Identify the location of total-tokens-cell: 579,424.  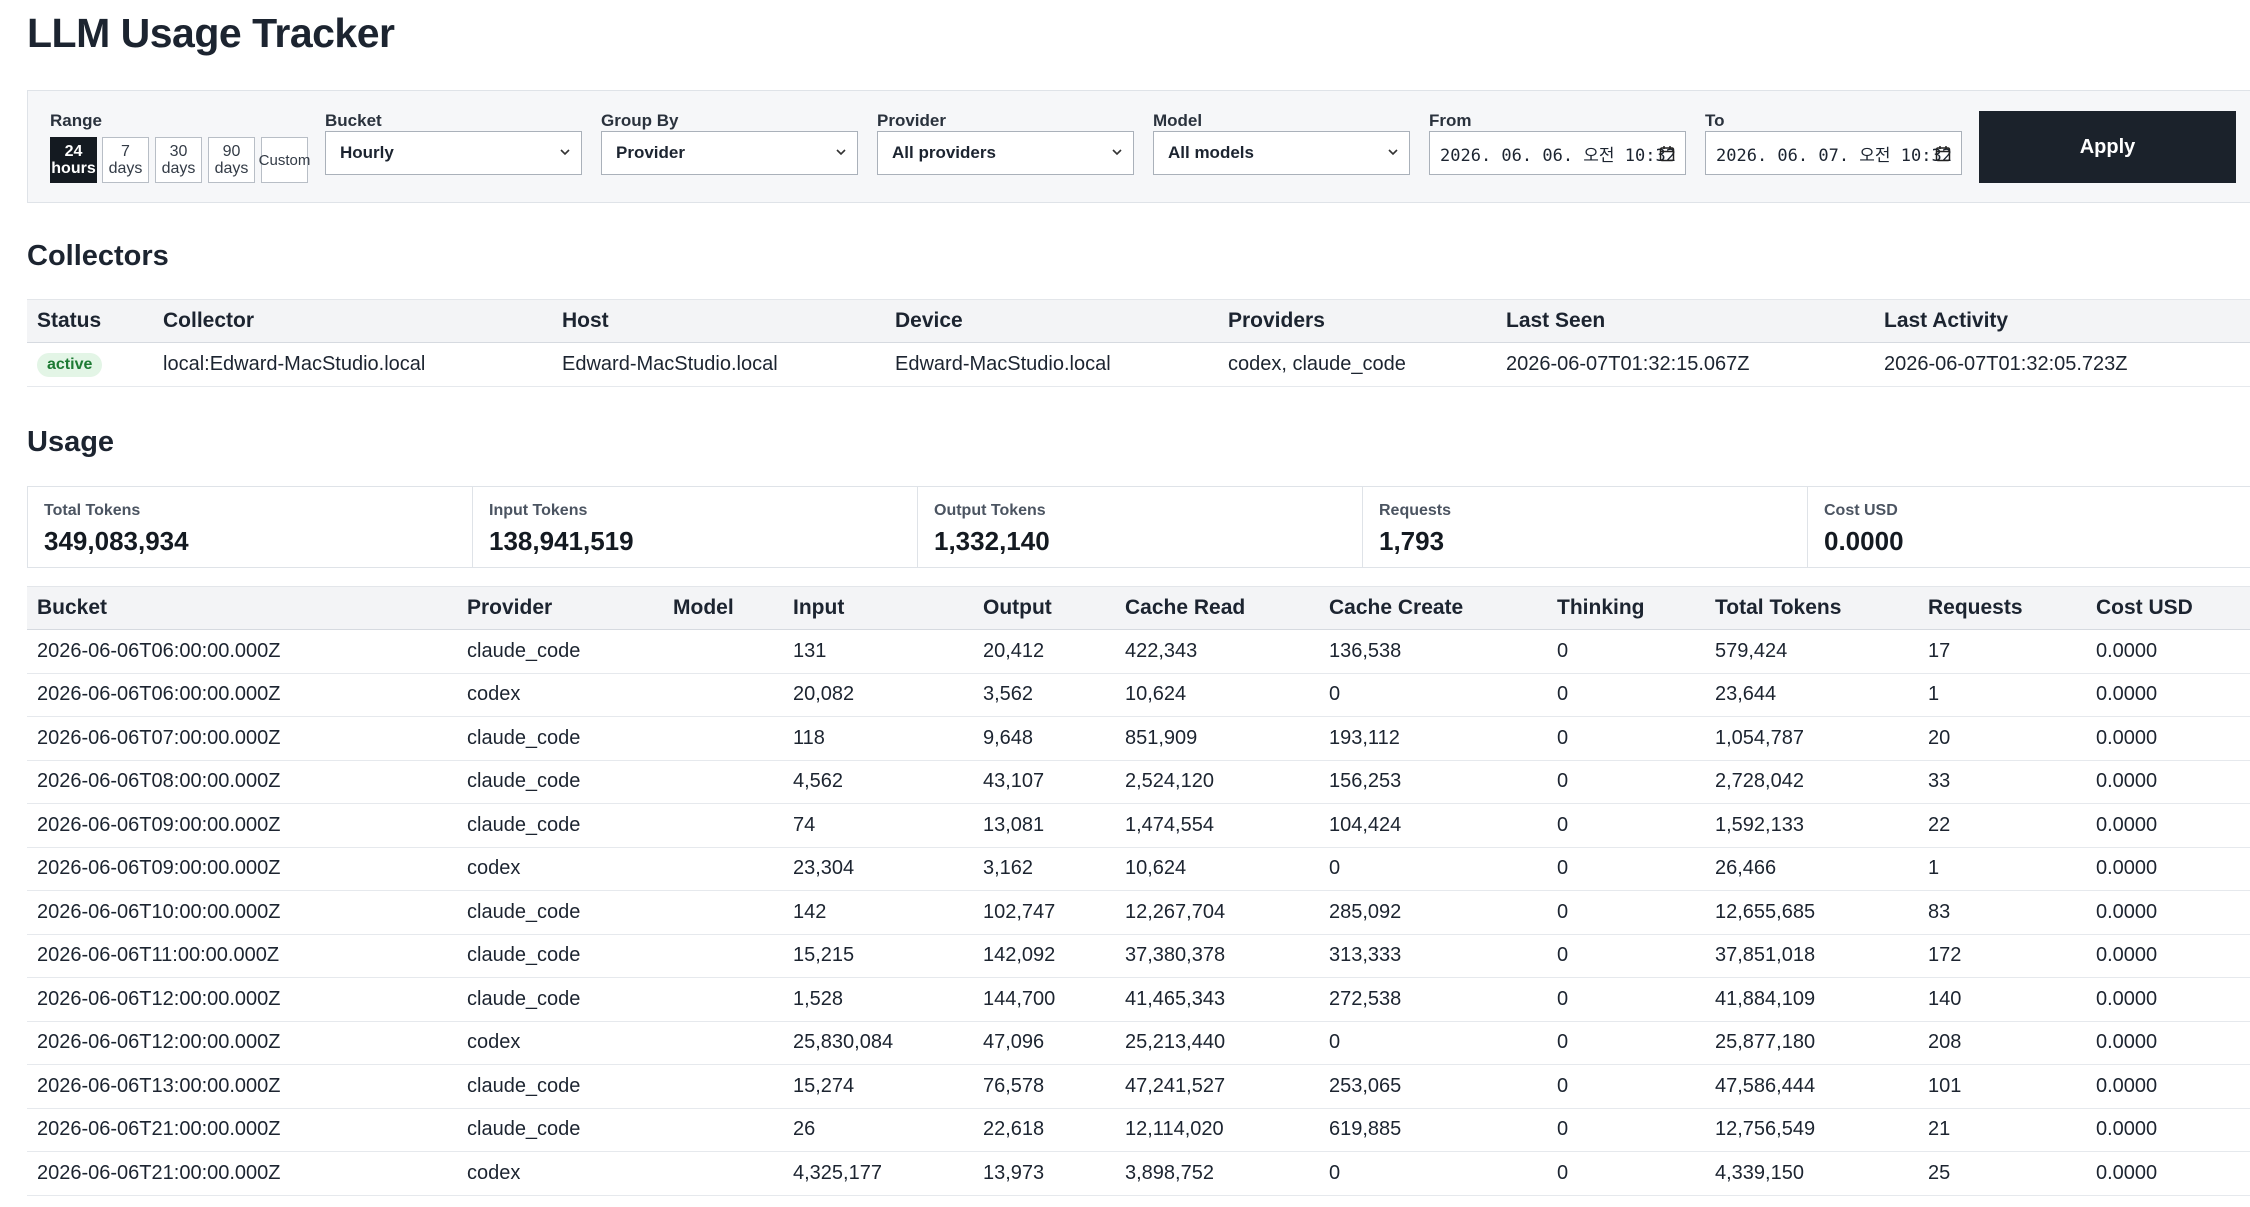
(1811, 651).